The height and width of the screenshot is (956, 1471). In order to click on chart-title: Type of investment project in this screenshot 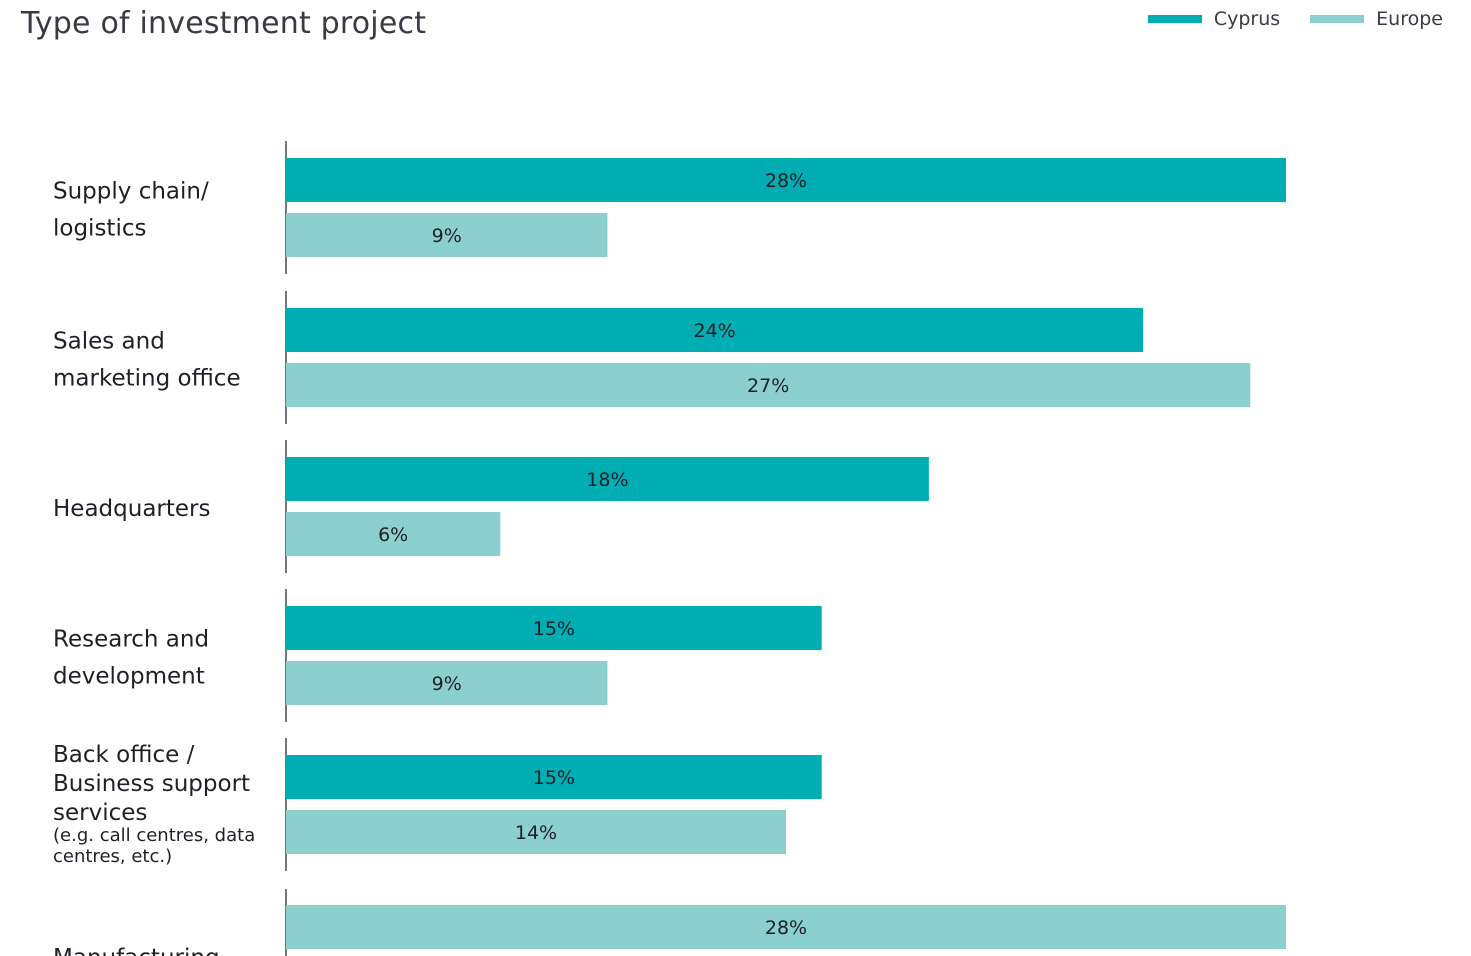, I will do `click(224, 23)`.